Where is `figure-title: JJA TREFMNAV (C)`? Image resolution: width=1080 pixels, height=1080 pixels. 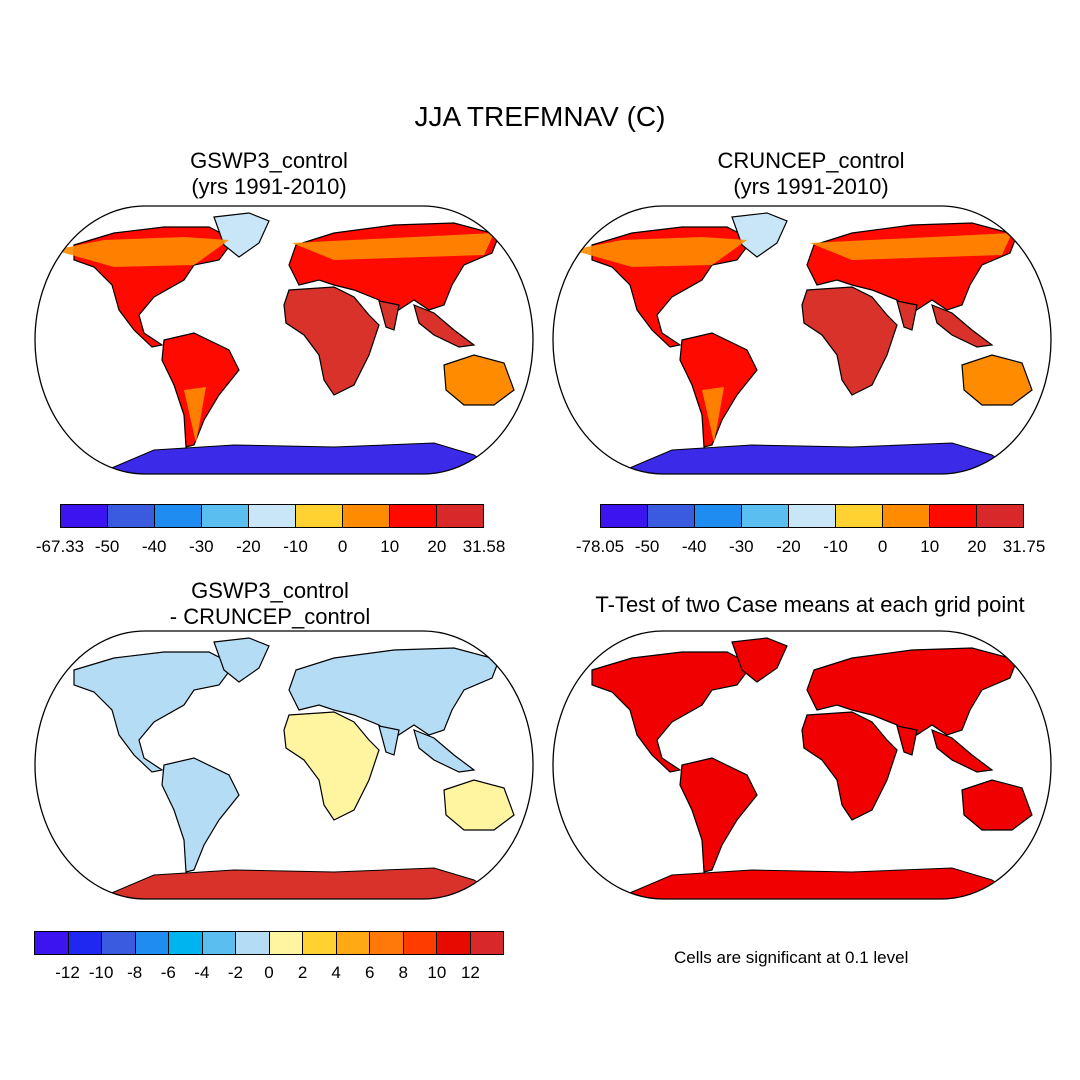 figure-title: JJA TREFMNAV (C) is located at coordinates (540, 116).